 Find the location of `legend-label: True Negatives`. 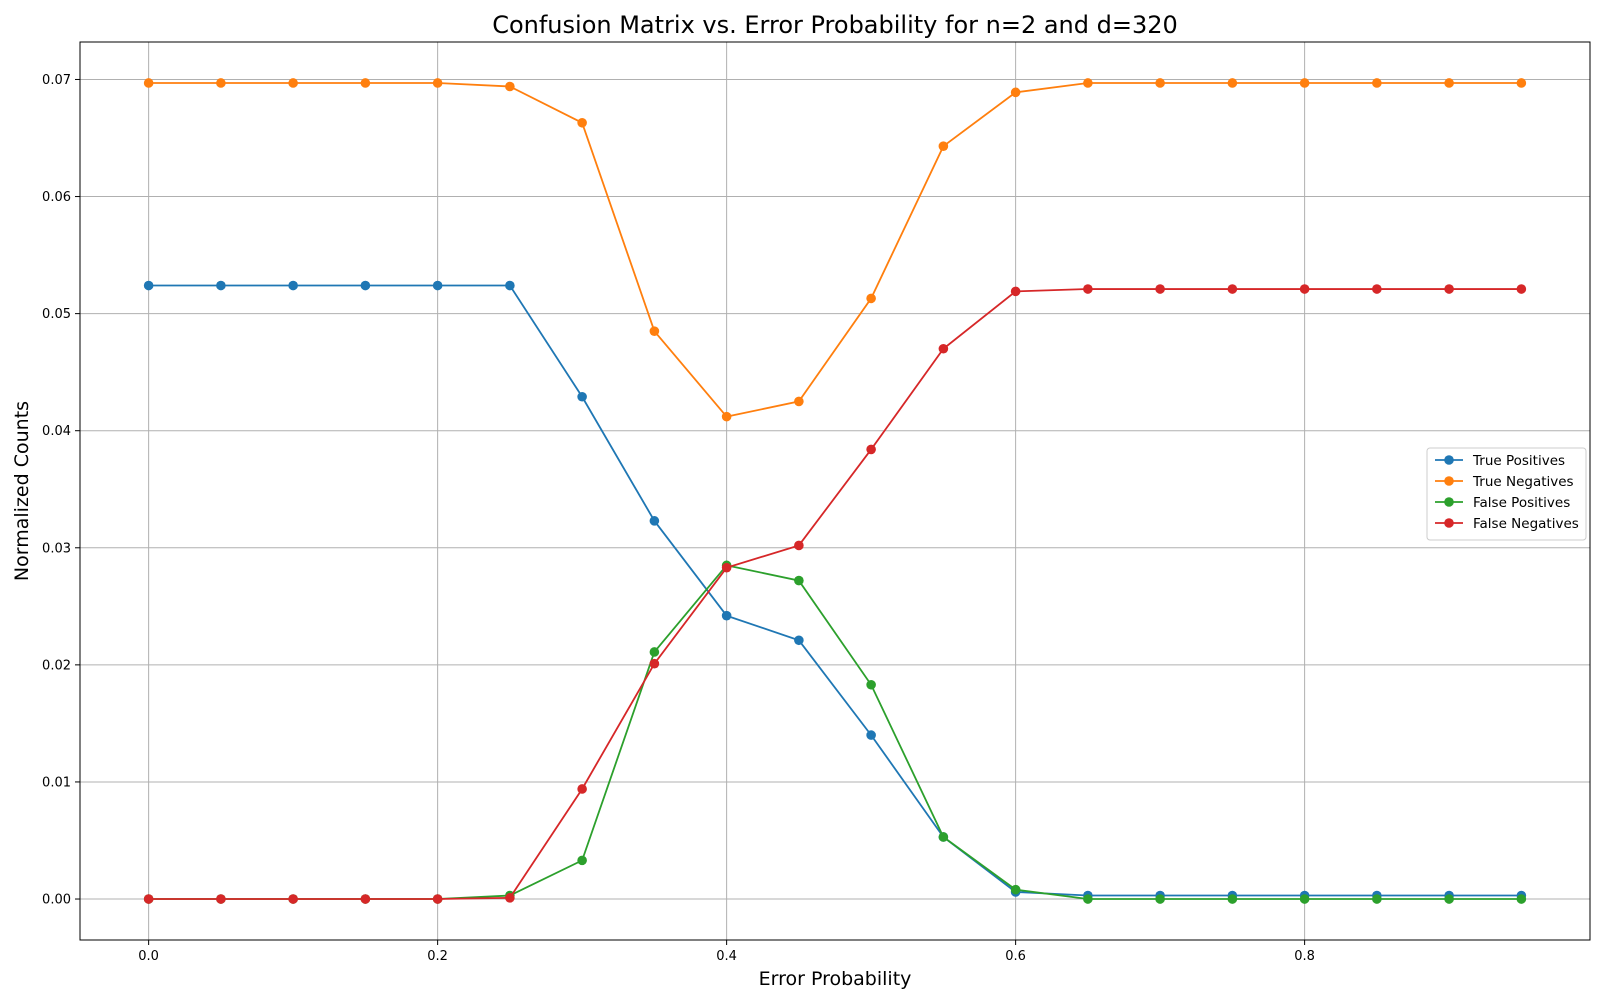

legend-label: True Negatives is located at coordinates (1523, 482).